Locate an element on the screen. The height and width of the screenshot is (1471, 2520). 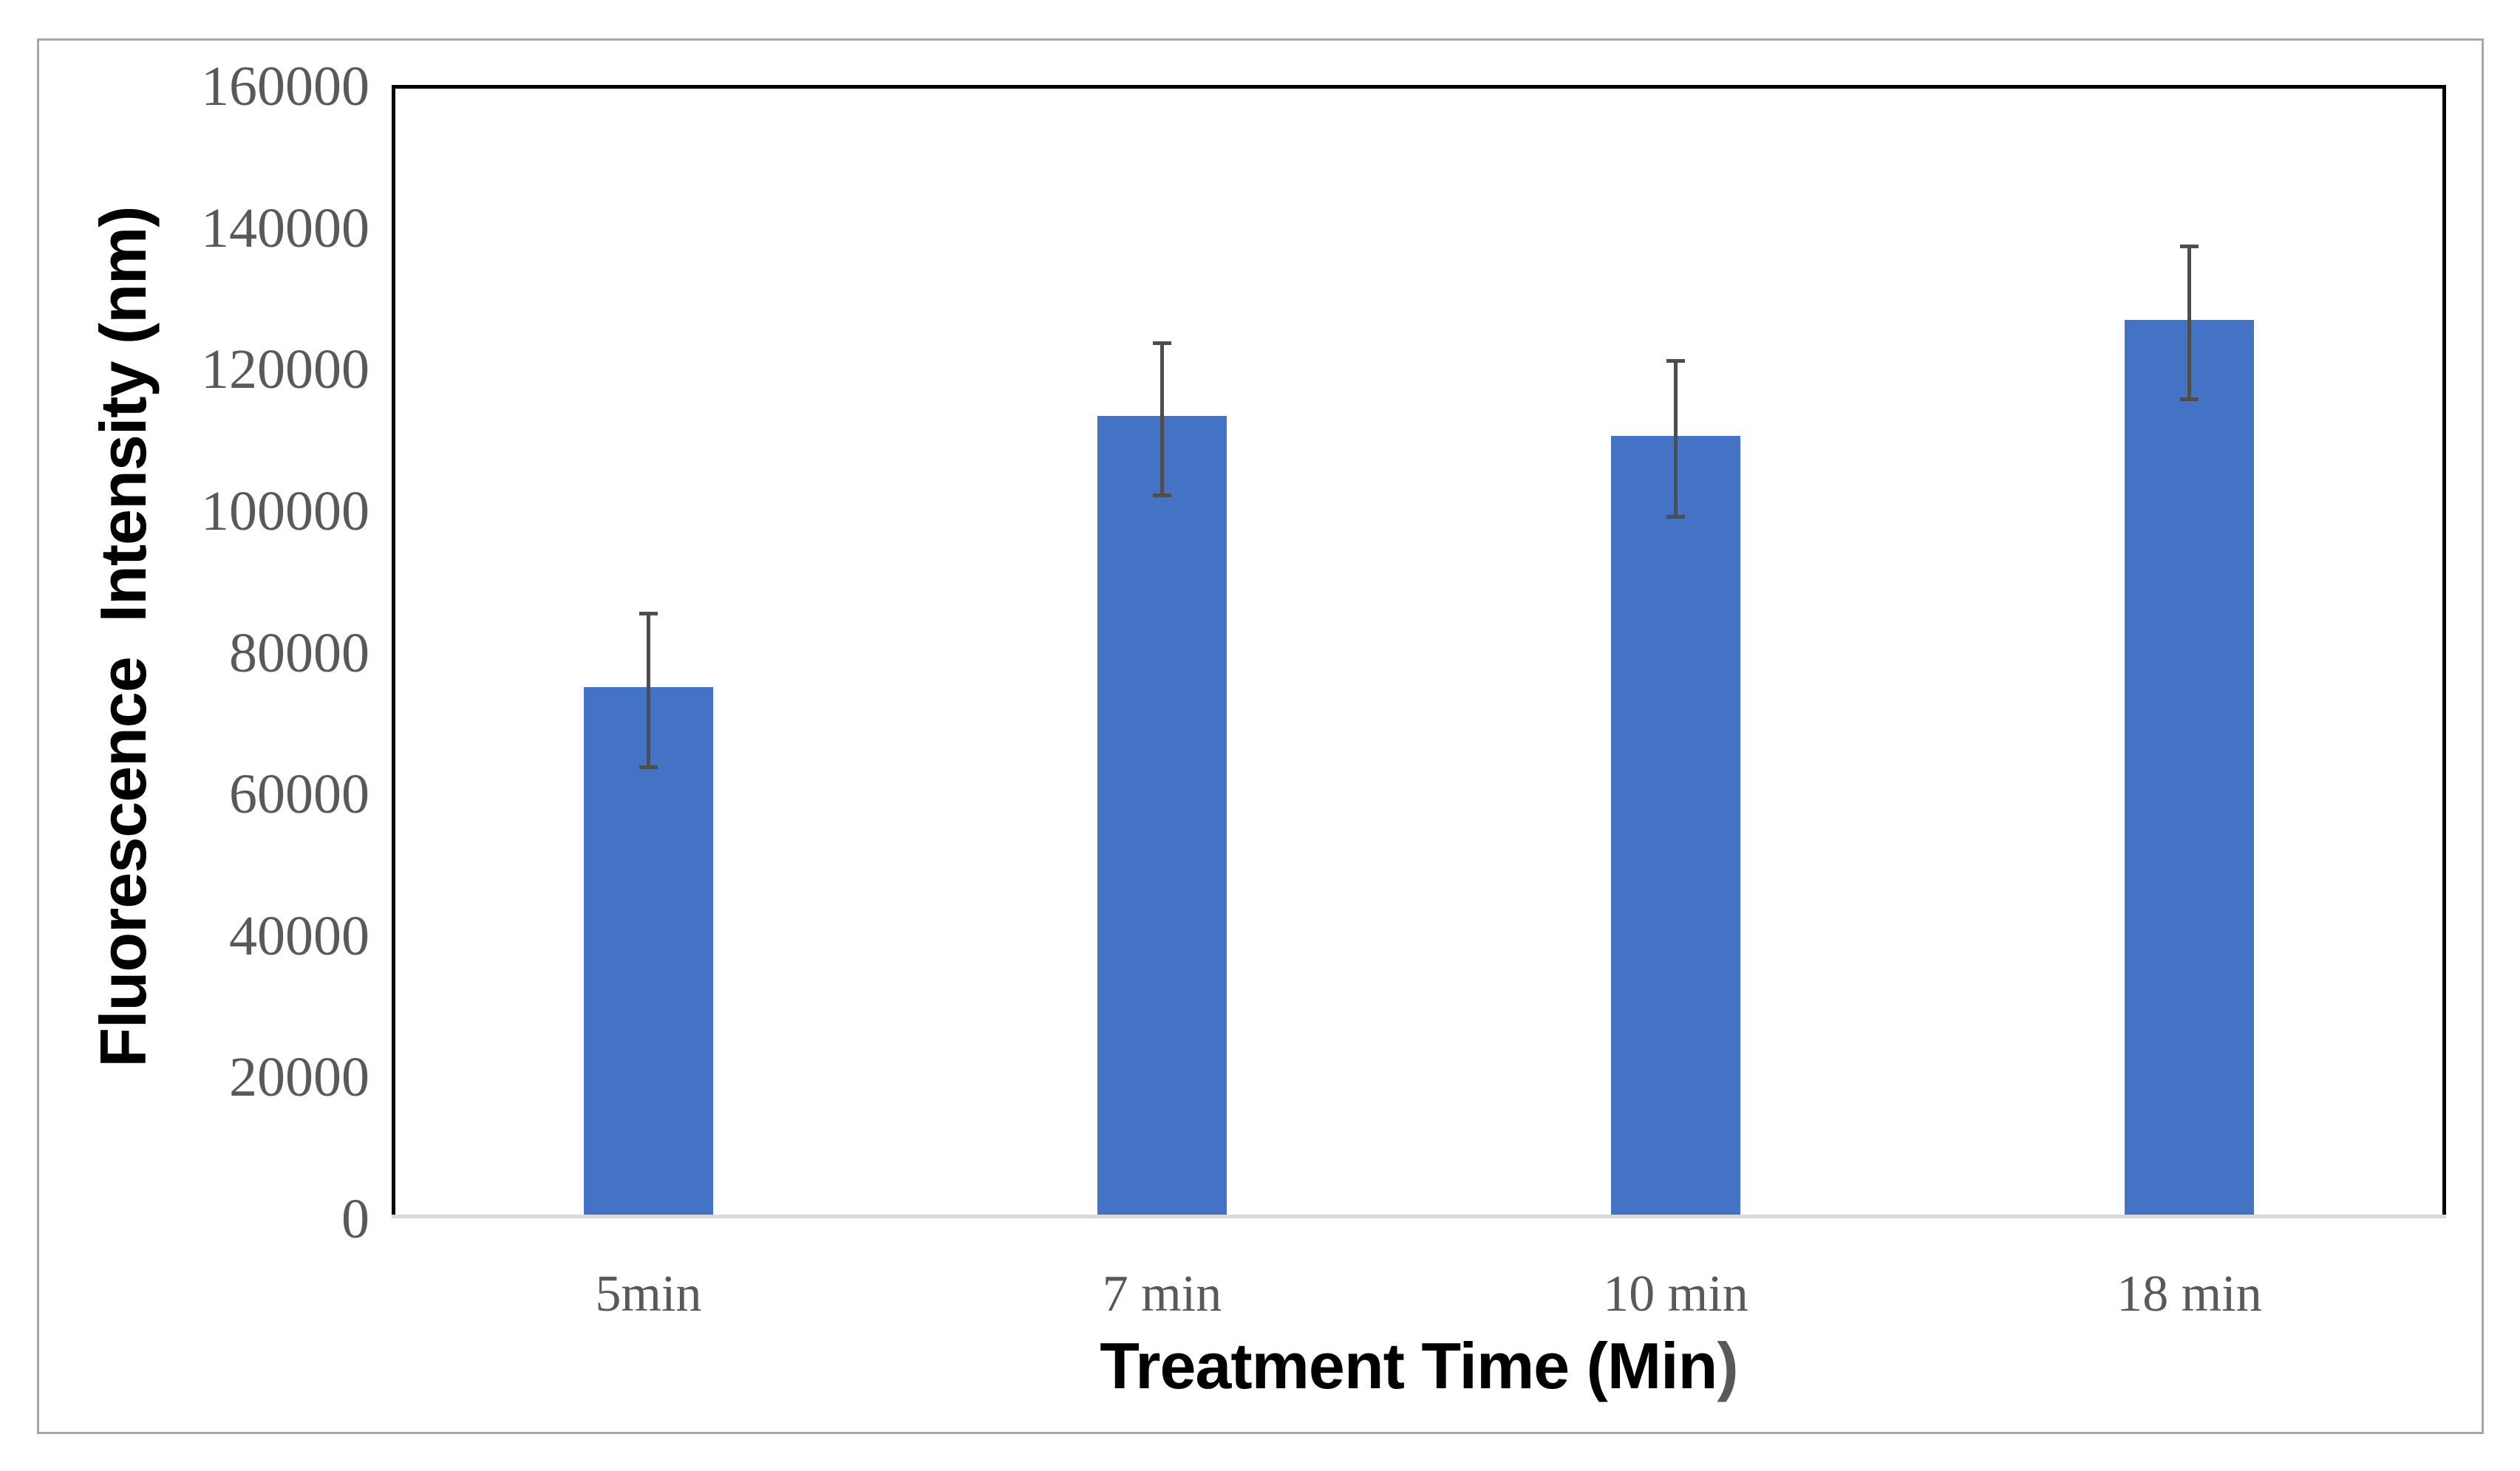
y-tick-label: 80000 is located at coordinates (299, 652).